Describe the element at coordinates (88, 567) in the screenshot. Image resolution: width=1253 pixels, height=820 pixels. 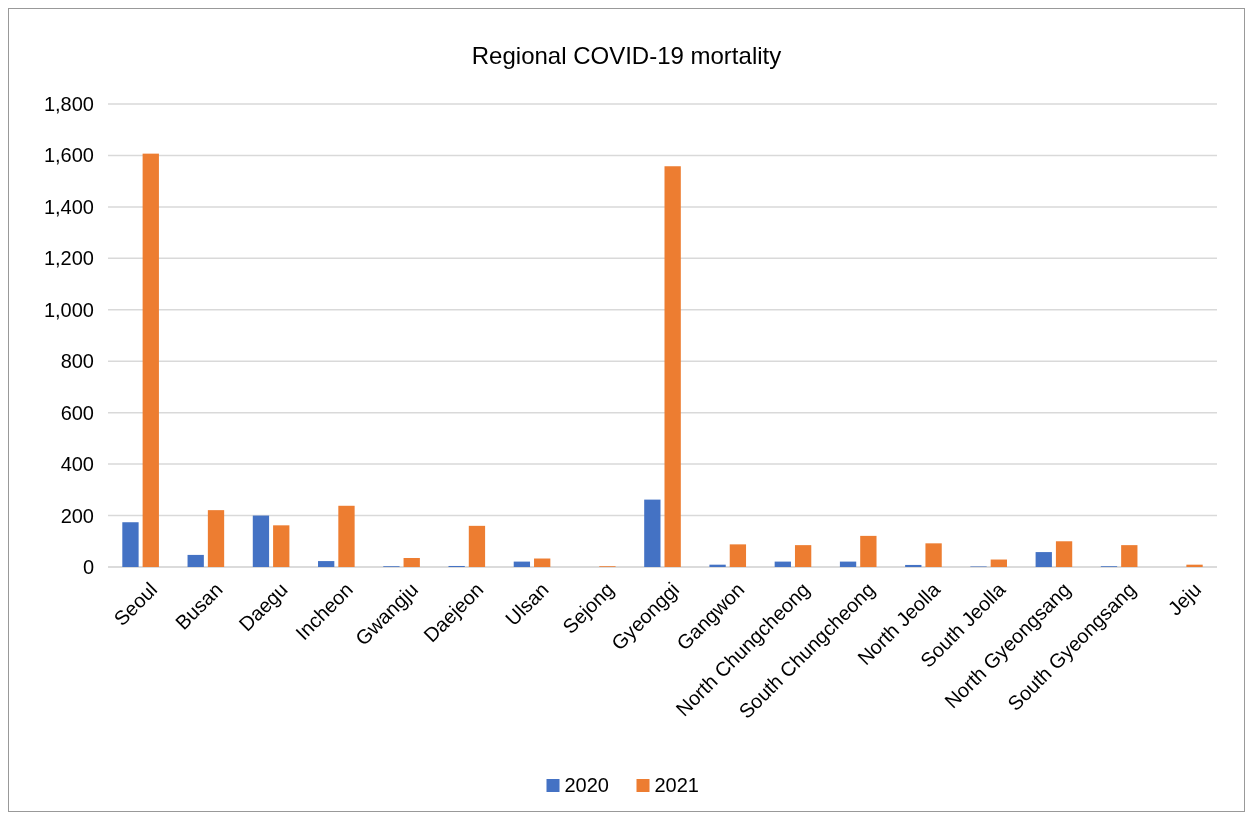
I see `y-tick-label: 0` at that location.